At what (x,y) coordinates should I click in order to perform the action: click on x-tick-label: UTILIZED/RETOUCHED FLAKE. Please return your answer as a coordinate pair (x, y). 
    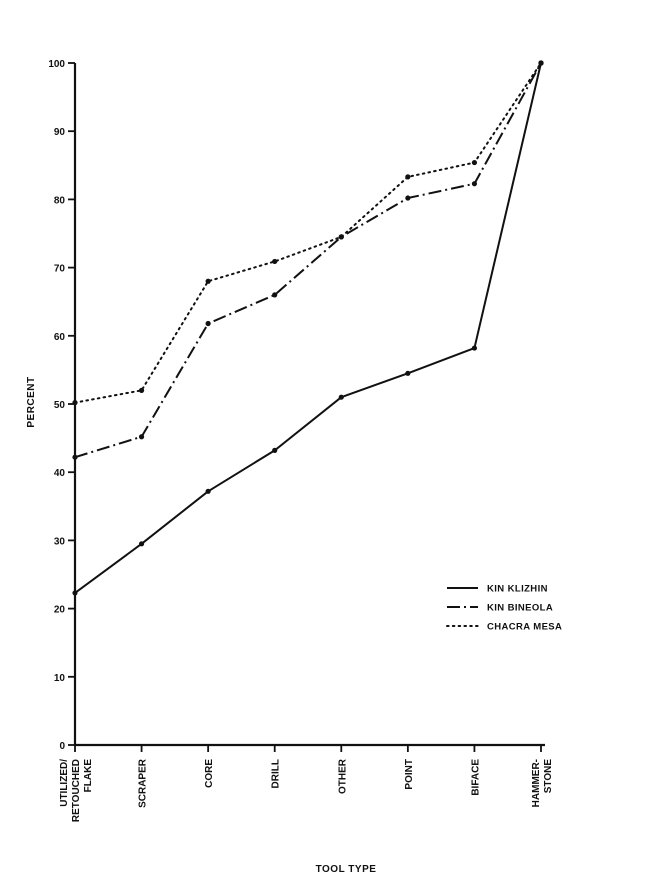
    Looking at the image, I should click on (76, 790).